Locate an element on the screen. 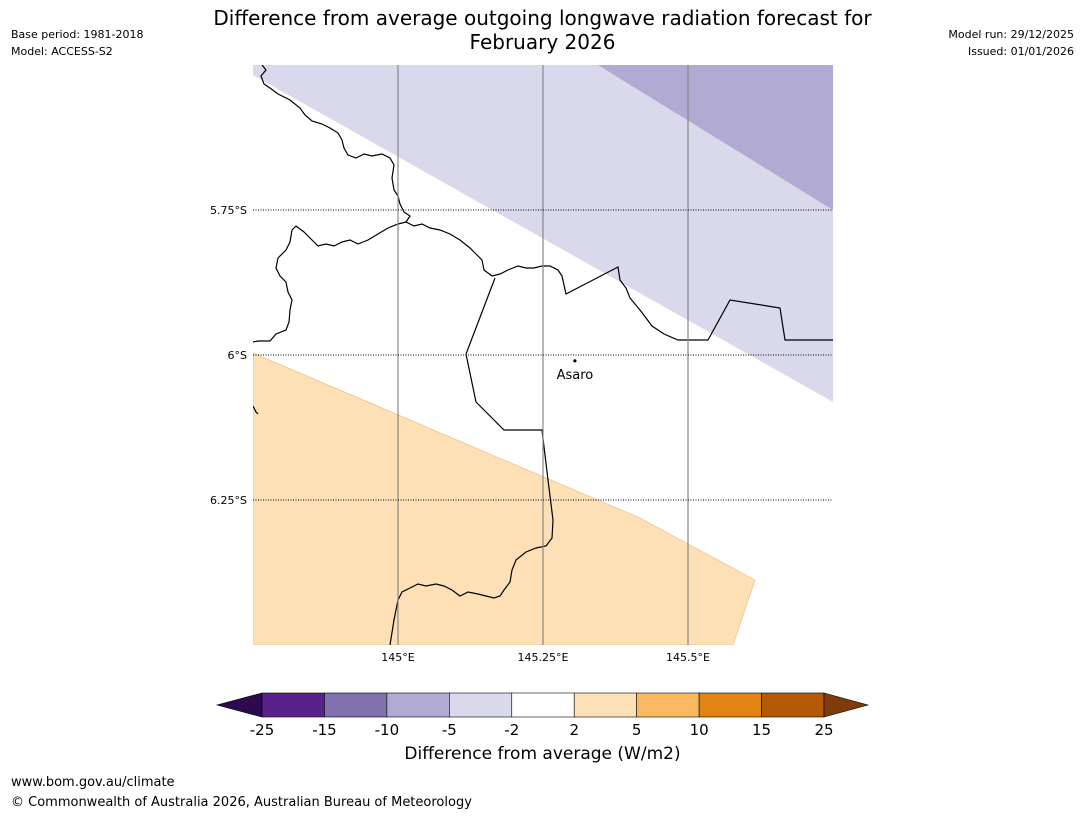 The height and width of the screenshot is (816, 1085). colorbar-tick-label: 15 is located at coordinates (761, 730).